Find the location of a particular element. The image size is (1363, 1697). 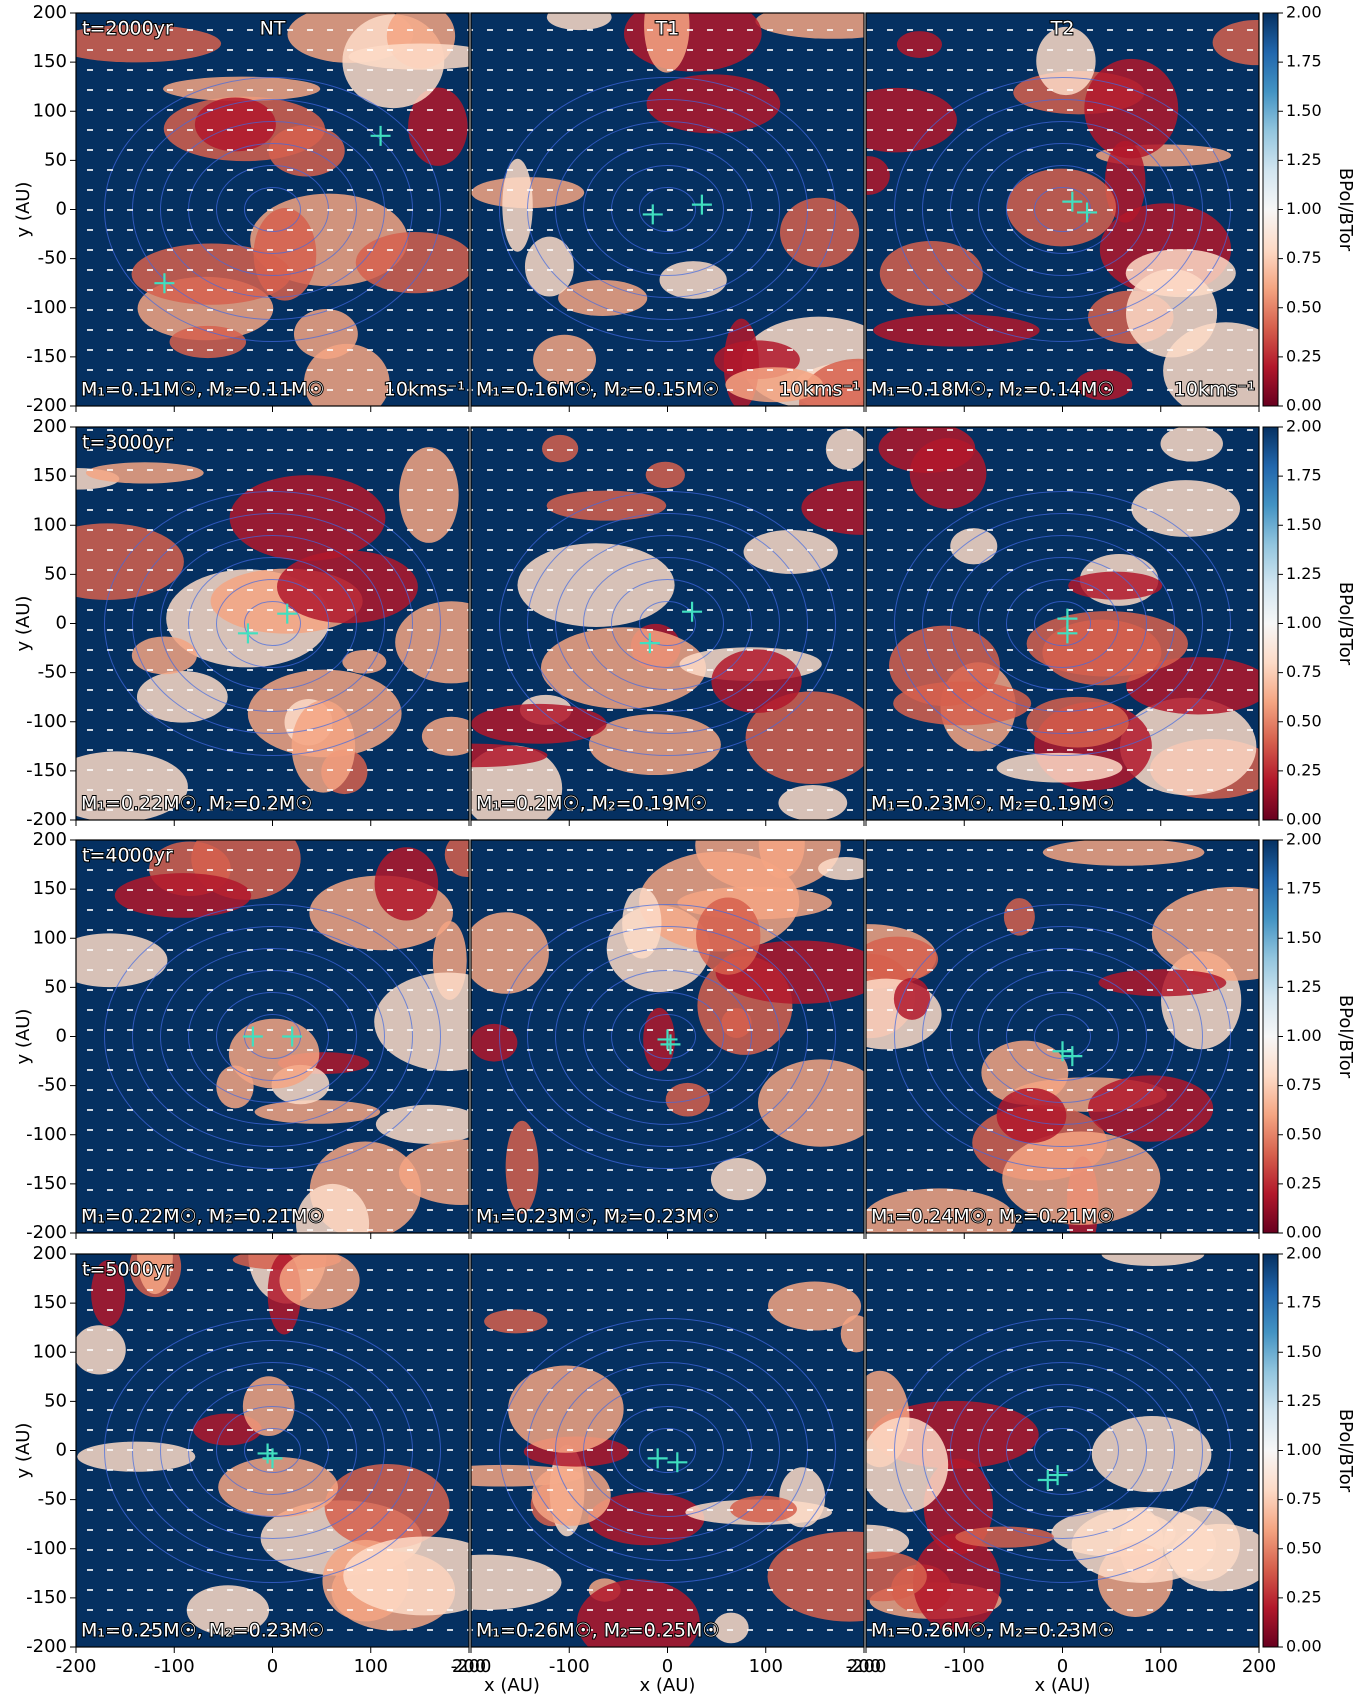

column-title: T1 is located at coordinates (667, 29).